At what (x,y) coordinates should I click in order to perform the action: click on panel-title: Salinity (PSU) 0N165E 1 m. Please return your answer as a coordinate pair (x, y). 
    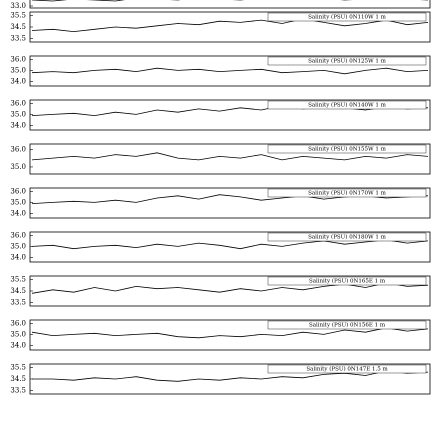
    Looking at the image, I should click on (347, 281).